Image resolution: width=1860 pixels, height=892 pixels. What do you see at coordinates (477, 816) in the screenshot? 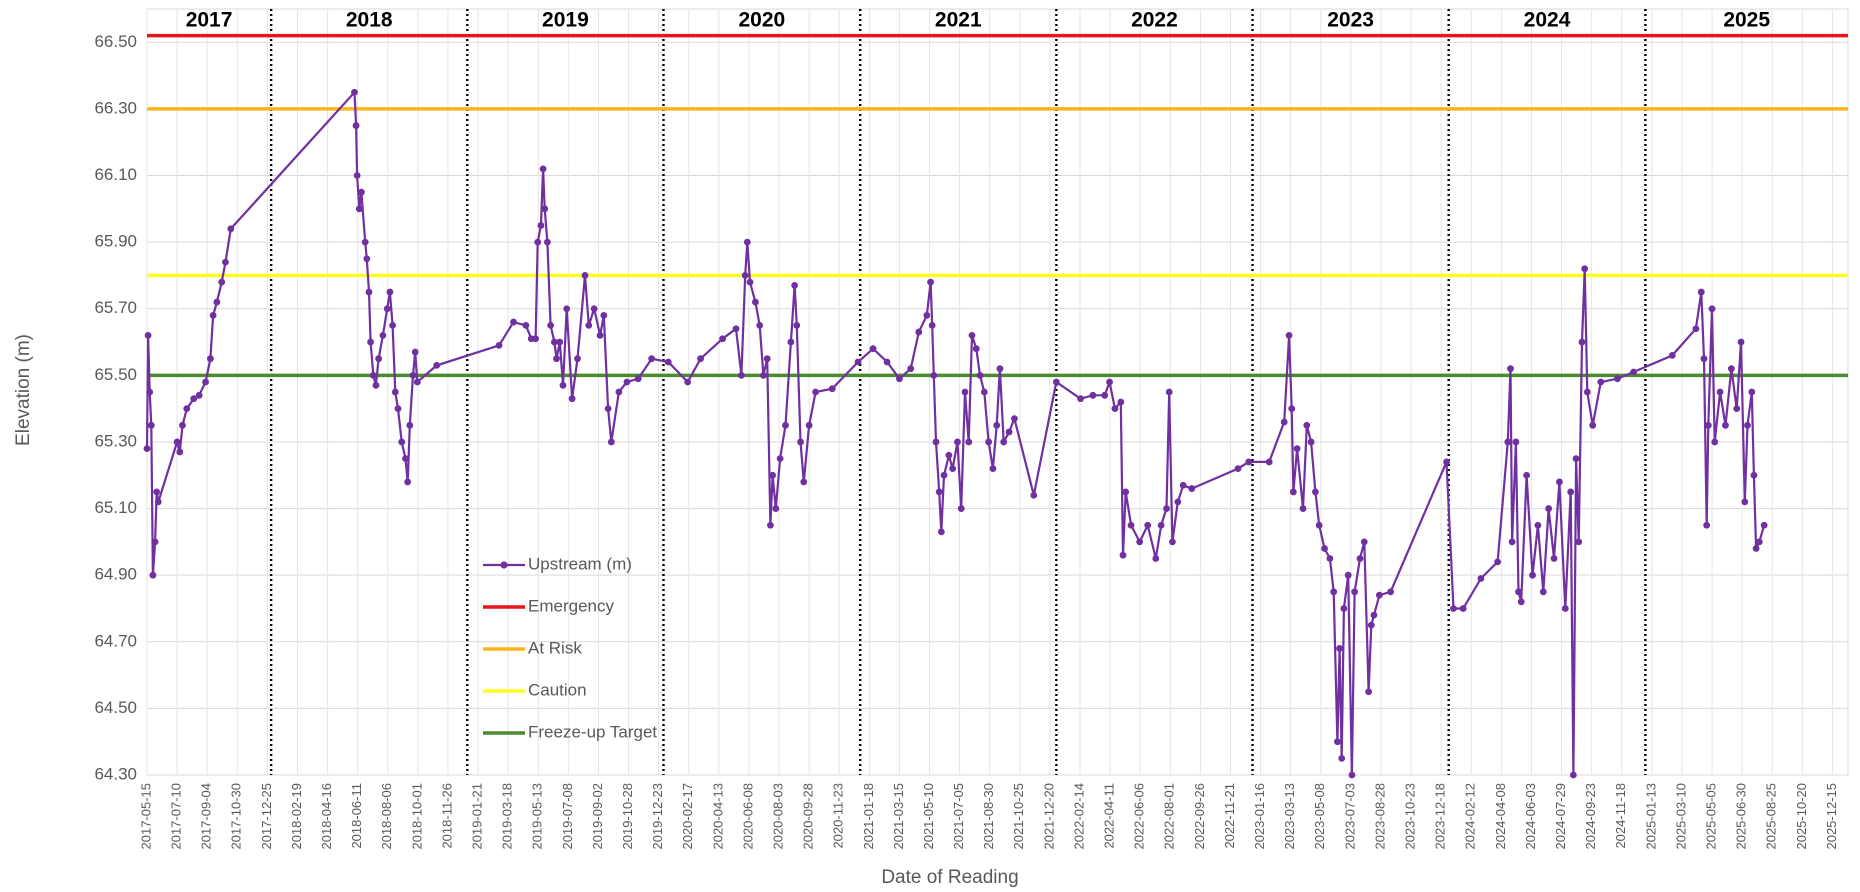
I see `x-tick-label: 2019-01-21` at bounding box center [477, 816].